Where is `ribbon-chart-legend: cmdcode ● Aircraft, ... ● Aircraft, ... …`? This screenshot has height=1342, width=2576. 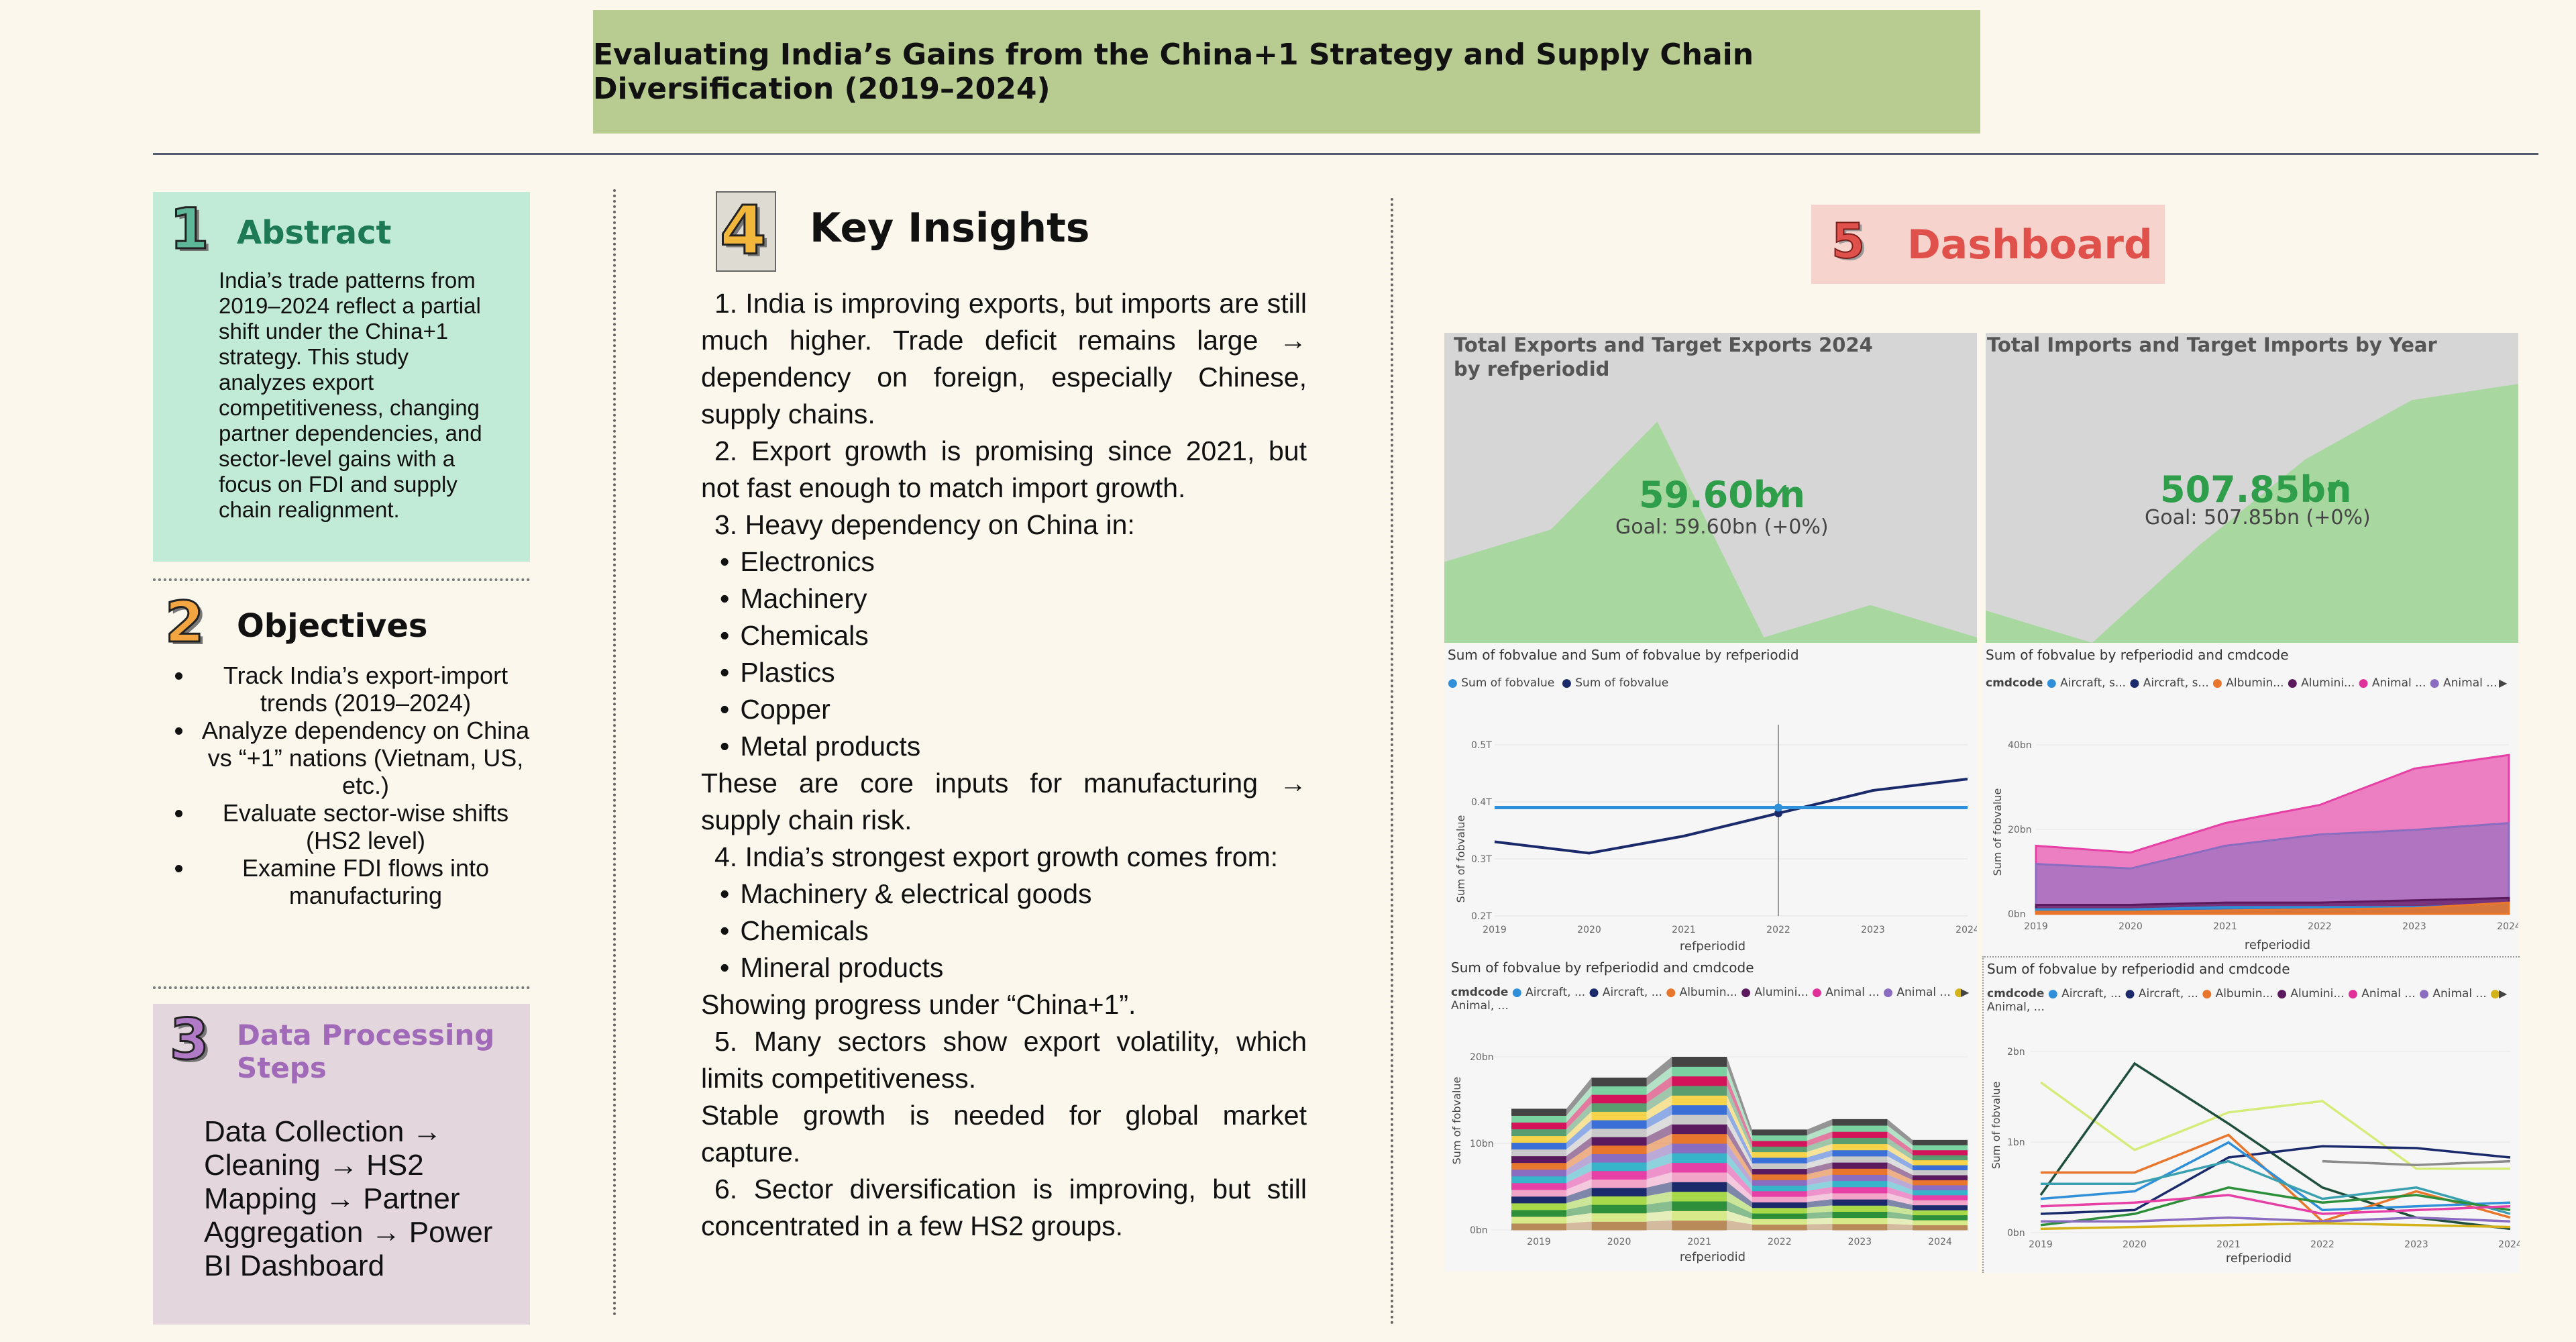
ribbon-chart-legend: cmdcode ● Aircraft, ... ● Aircraft, ... … is located at coordinates (1708, 1000).